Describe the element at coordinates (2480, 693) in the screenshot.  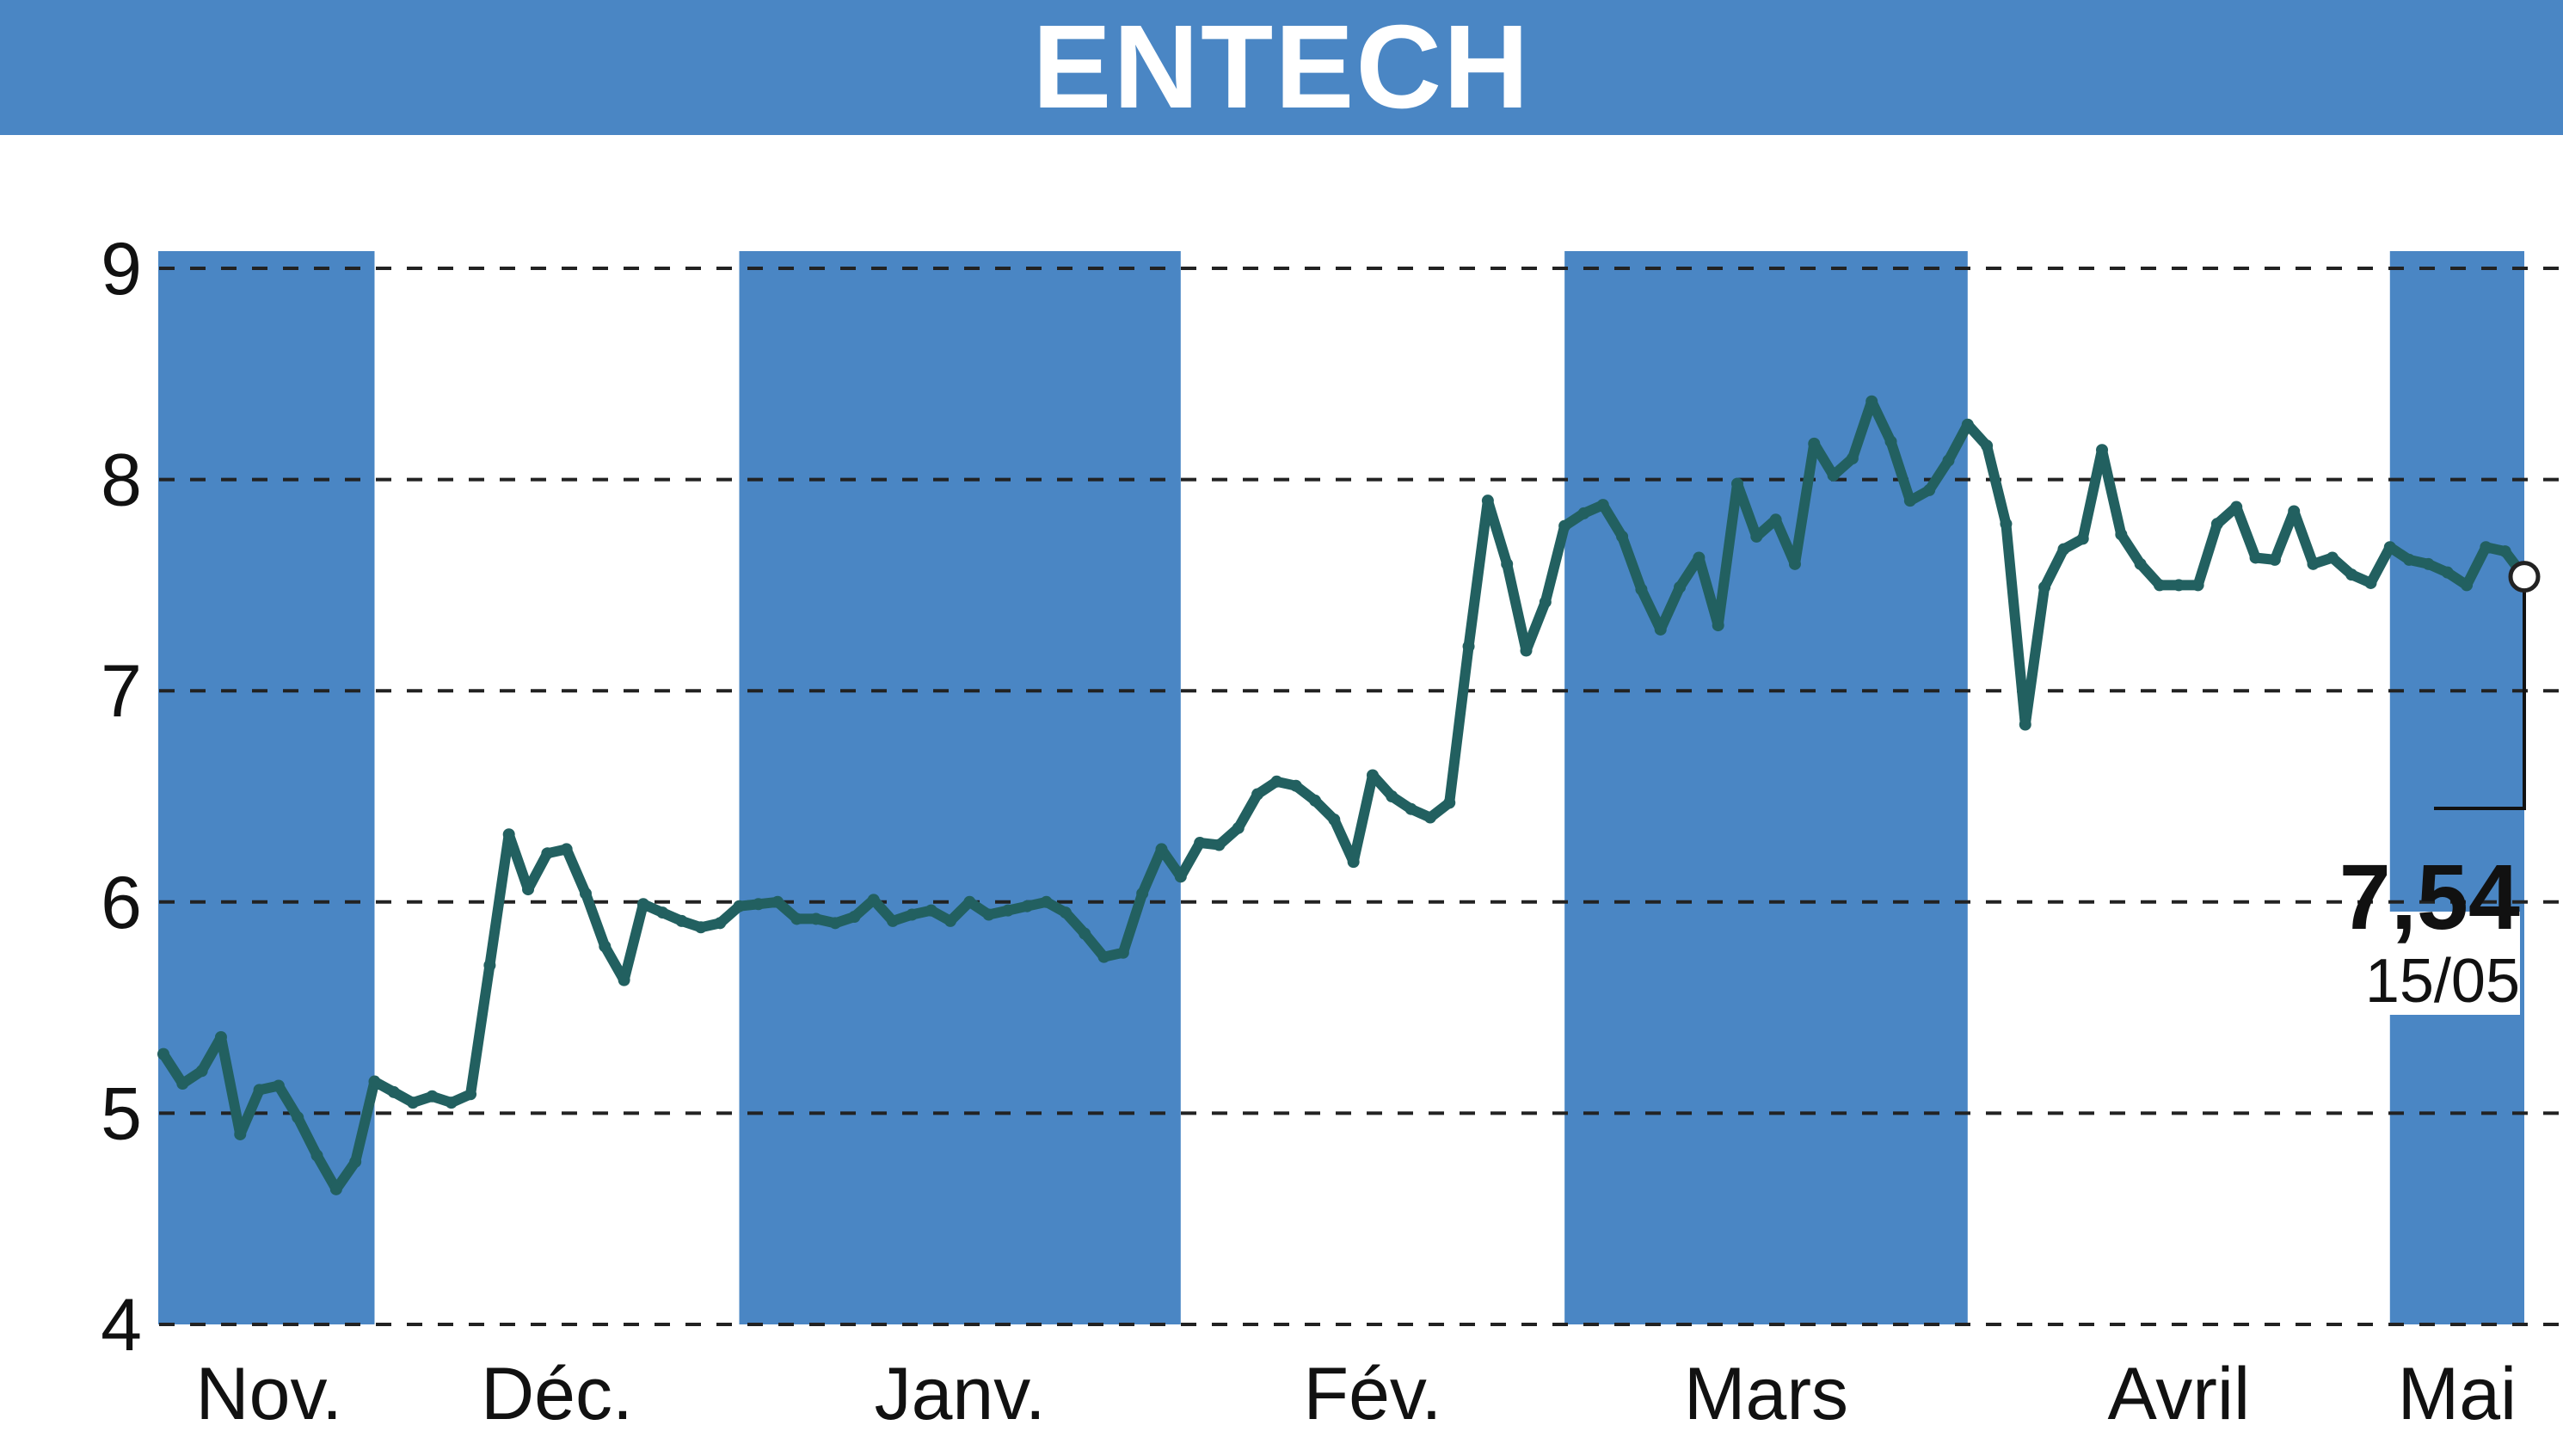
I see `value-leader-line` at that location.